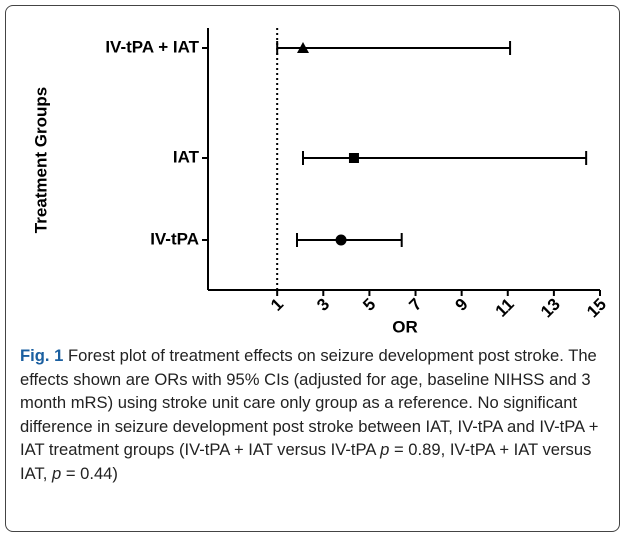  Describe the element at coordinates (42, 355) in the screenshot. I see `caption-label: Fig. 1` at that location.